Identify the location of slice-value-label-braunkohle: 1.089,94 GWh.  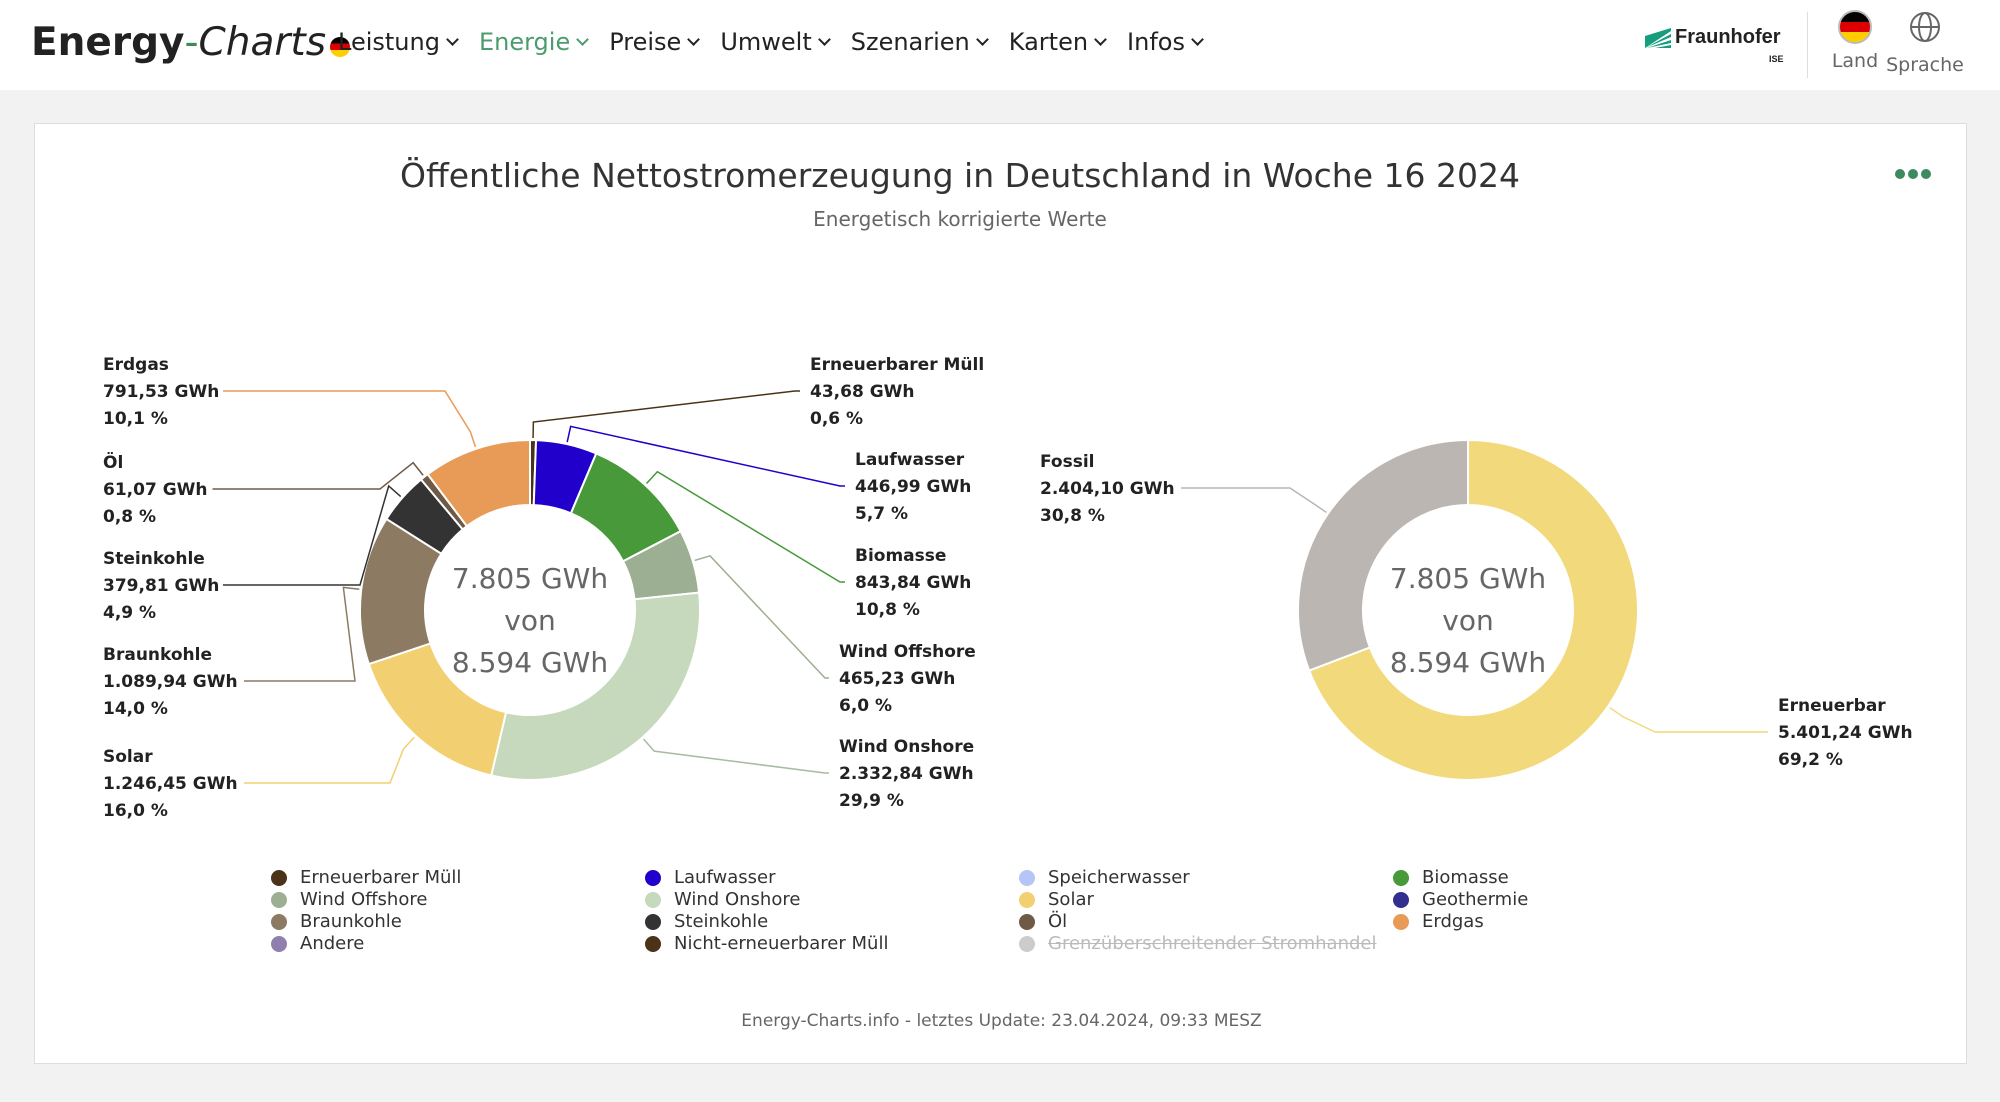
(170, 682).